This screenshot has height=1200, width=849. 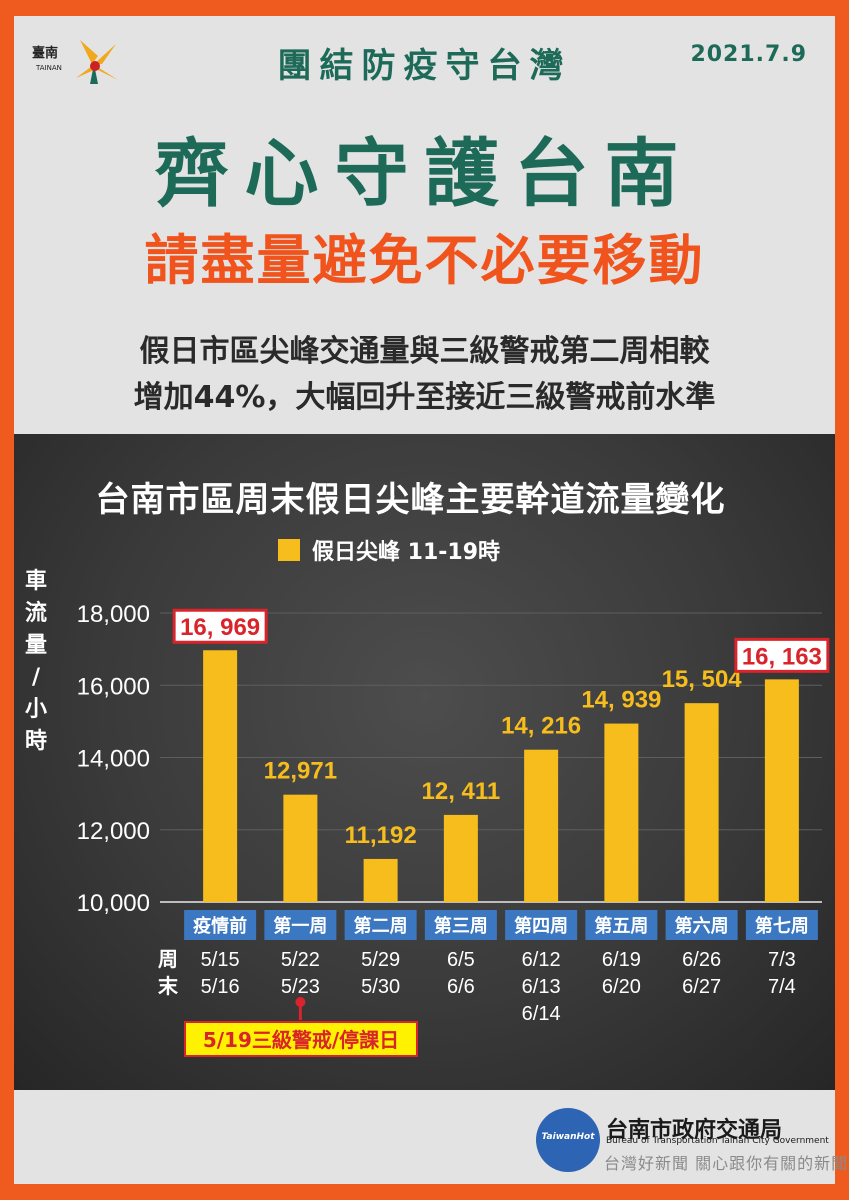 I want to click on weekend-date: 7/3, so click(x=782, y=960).